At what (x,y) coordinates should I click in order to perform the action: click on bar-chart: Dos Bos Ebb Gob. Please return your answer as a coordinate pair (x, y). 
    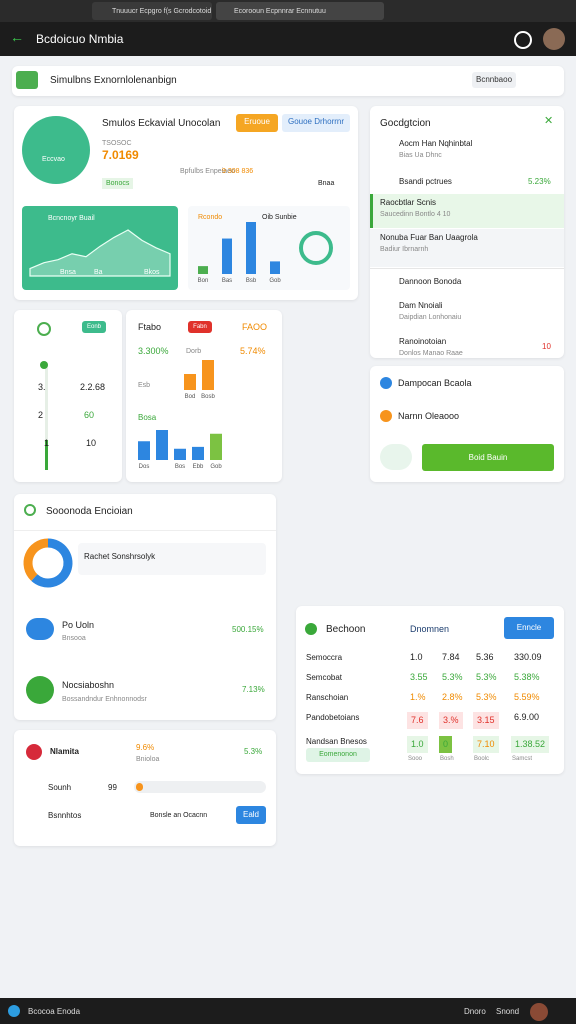
    Looking at the image, I should click on (180, 450).